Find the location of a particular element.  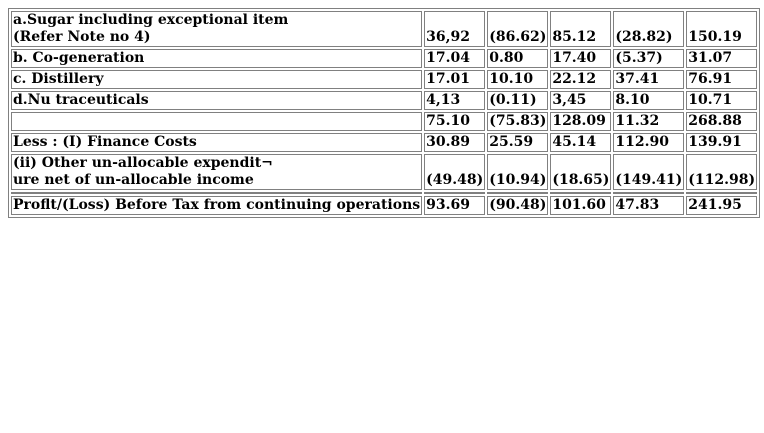

value-cell: 17.04 is located at coordinates (455, 58).